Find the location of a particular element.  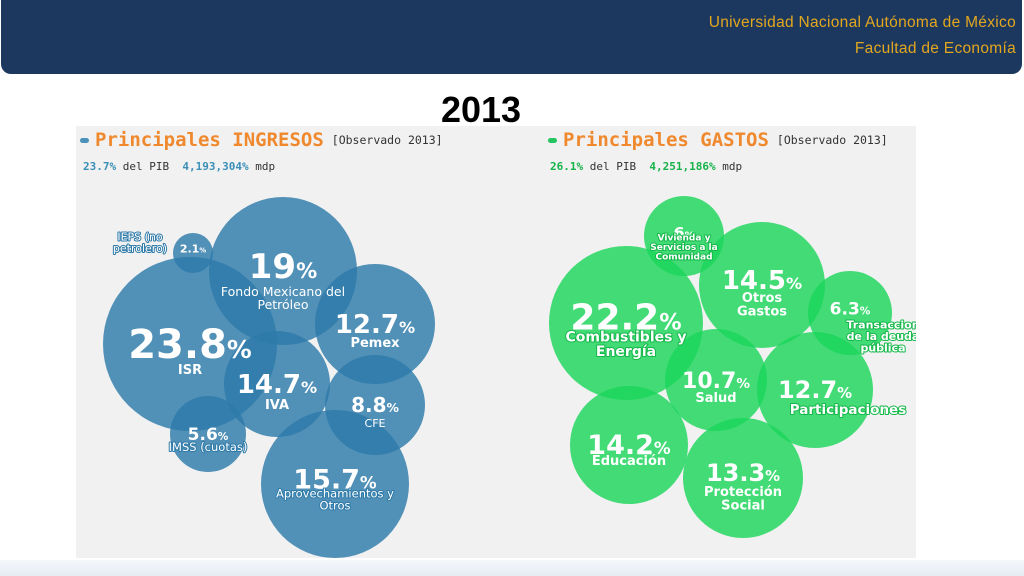

ingresos-amount: 4,193,304% is located at coordinates (215, 166).